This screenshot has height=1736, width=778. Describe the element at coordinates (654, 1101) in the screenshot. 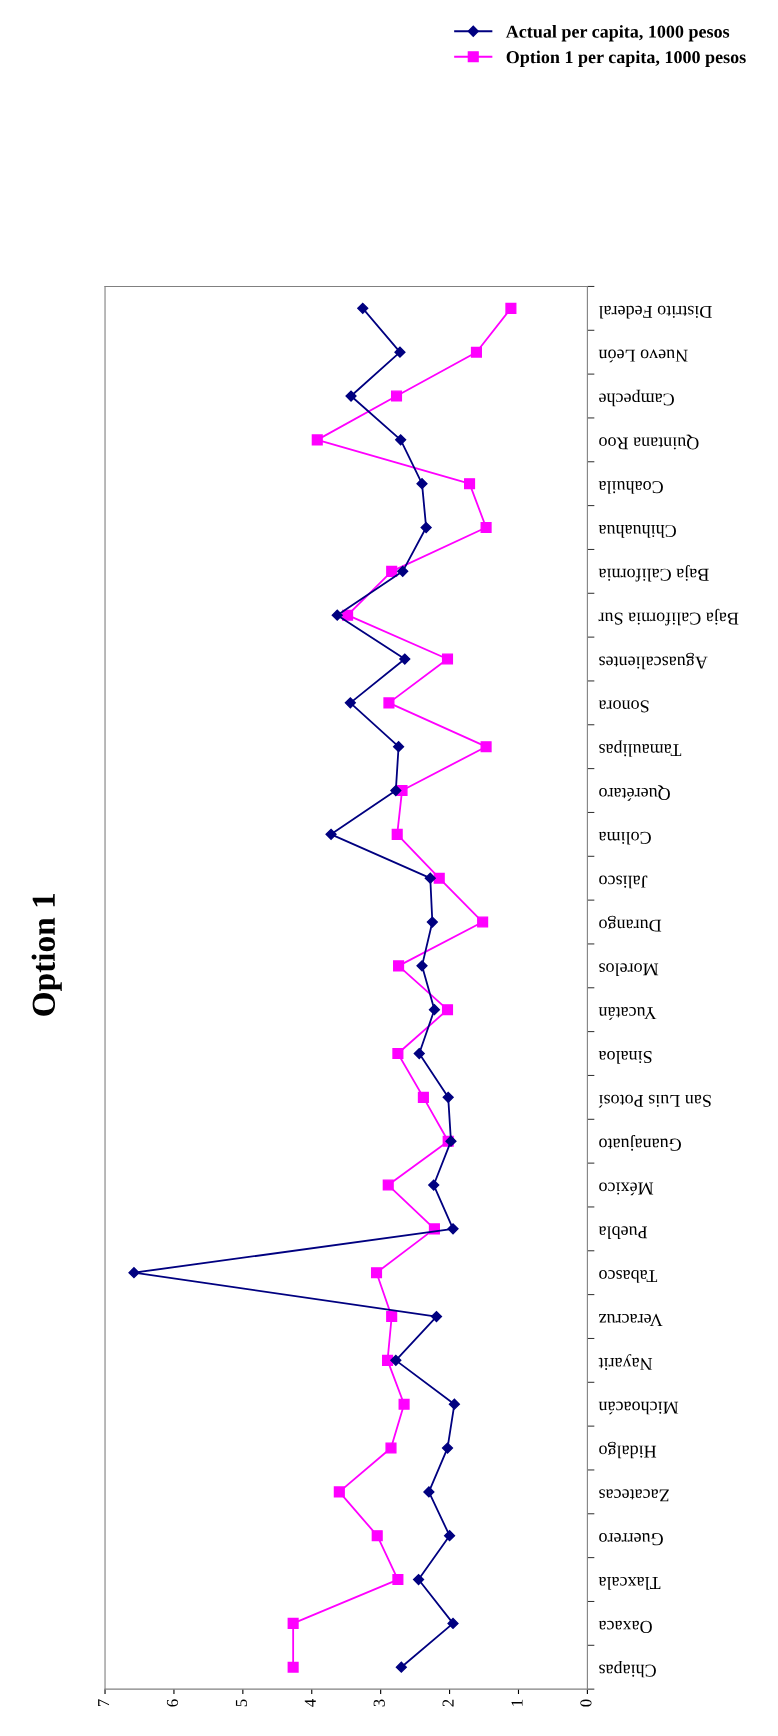

I see `y-tick-label: San Luis Potosí` at that location.